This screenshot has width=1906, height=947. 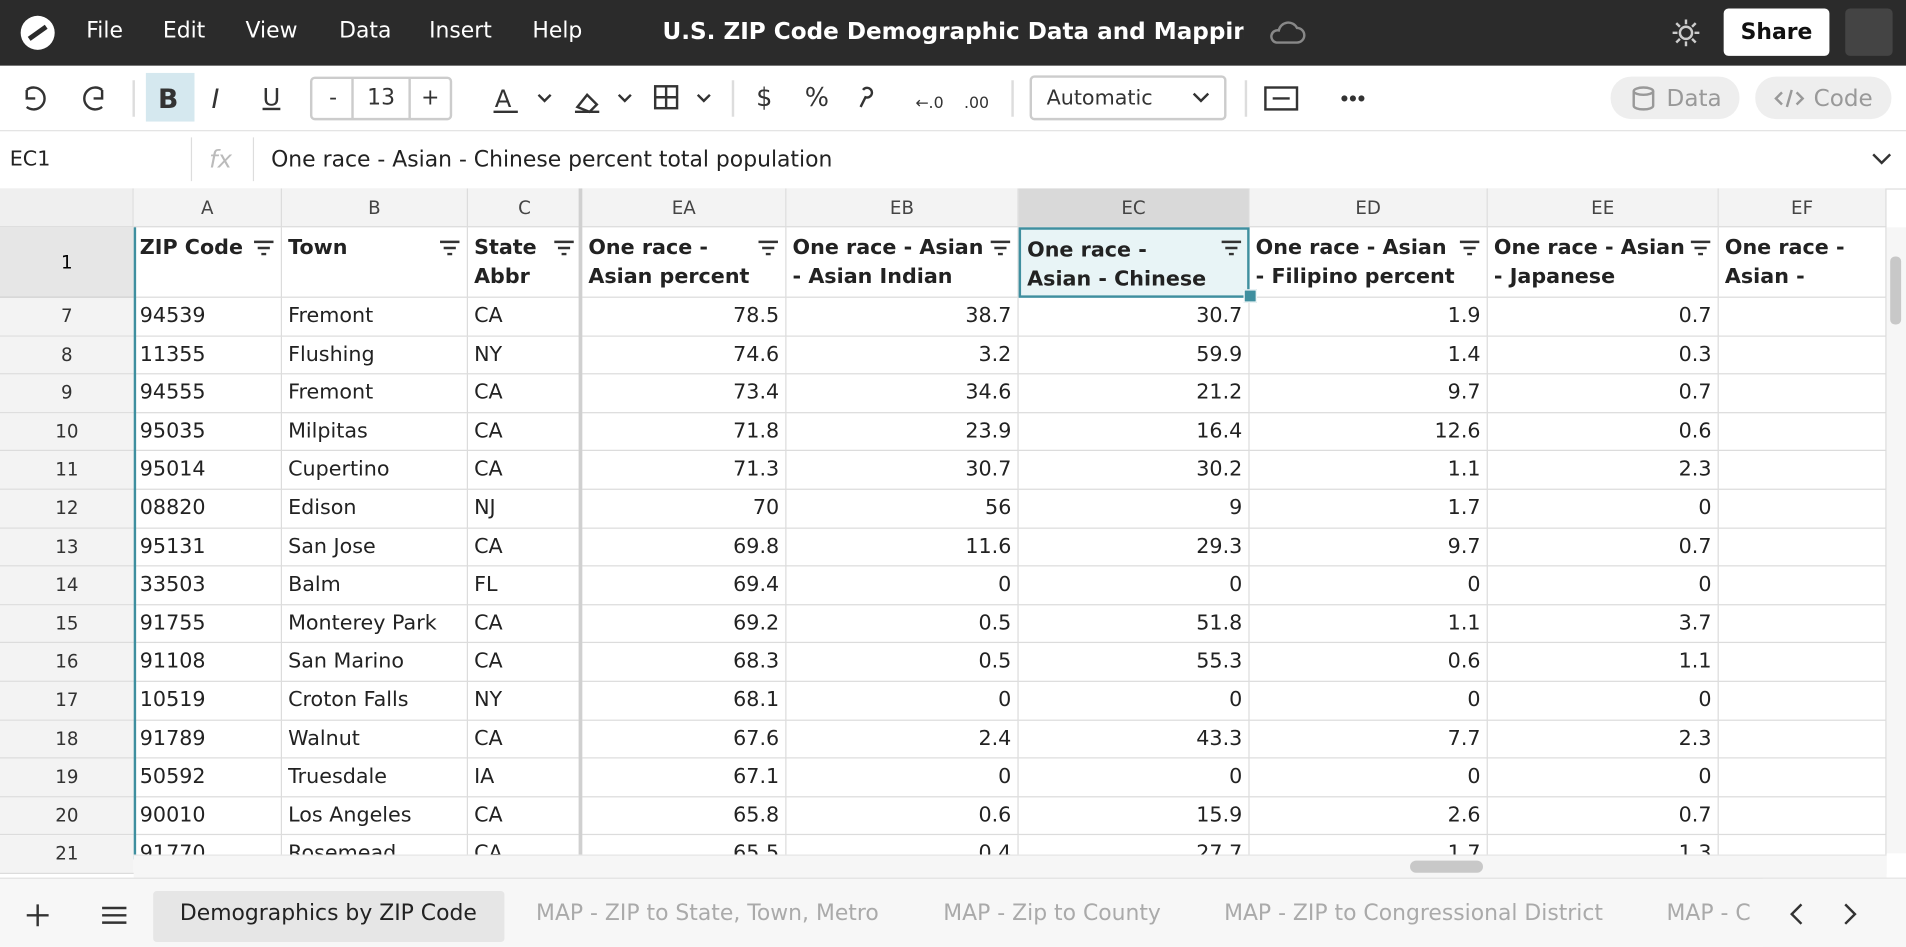 What do you see at coordinates (375, 624) in the screenshot?
I see `cell: Monterey Park` at bounding box center [375, 624].